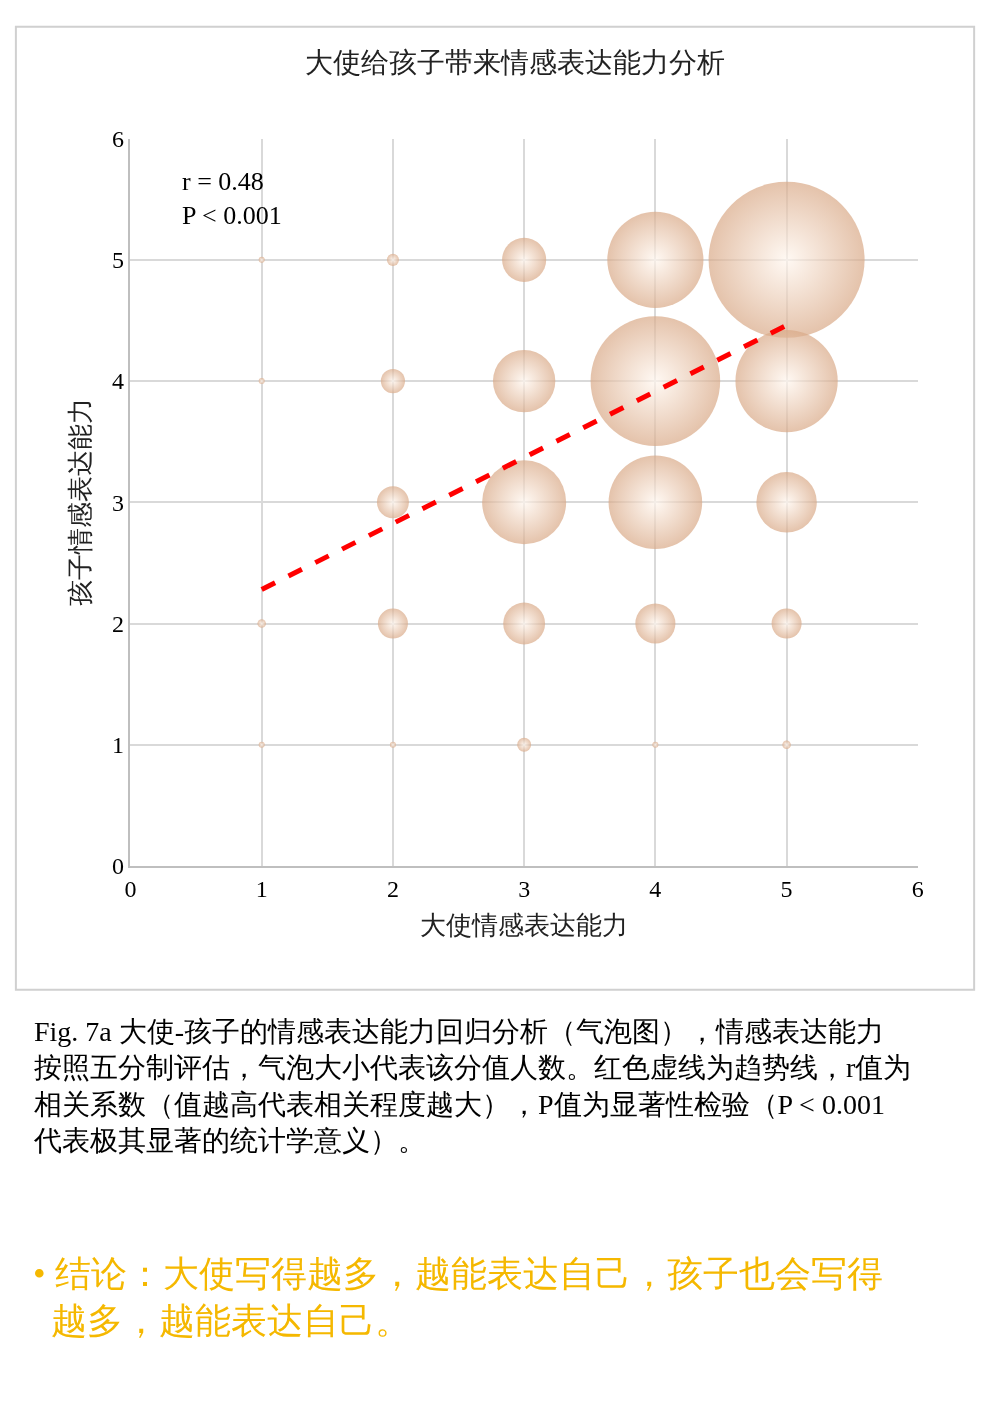 The width and height of the screenshot is (991, 1410). What do you see at coordinates (786, 888) in the screenshot?
I see `x-tick-label: 5` at bounding box center [786, 888].